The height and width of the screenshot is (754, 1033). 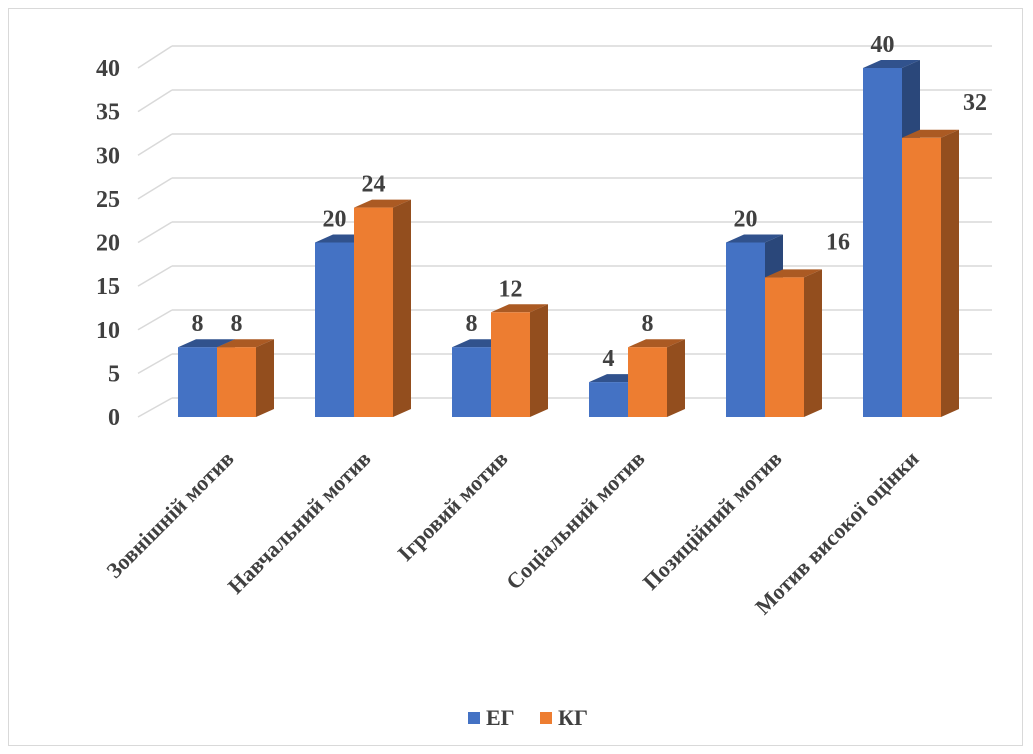 I want to click on legend-label: КГ, so click(x=573, y=717).